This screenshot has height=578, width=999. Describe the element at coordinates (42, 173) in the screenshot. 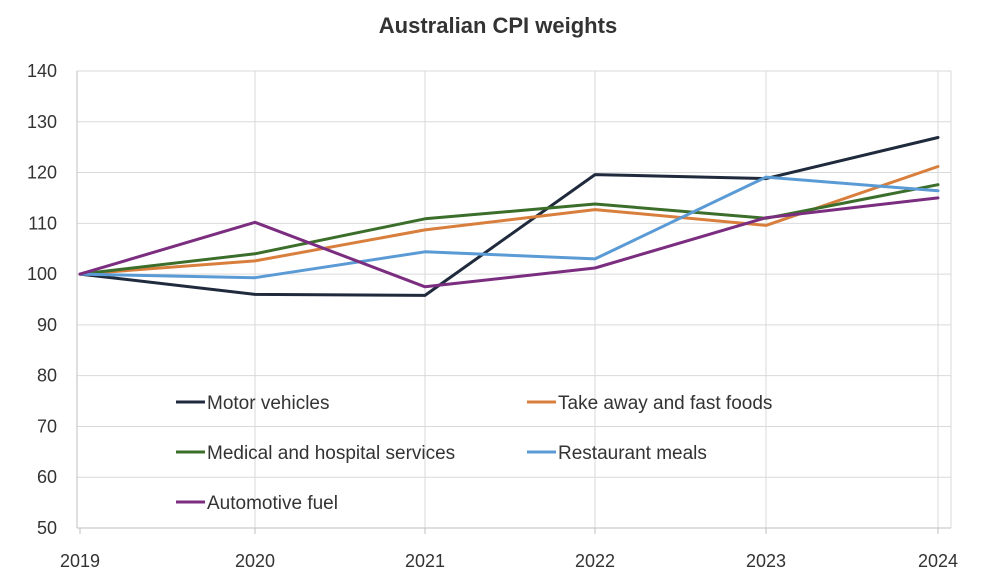

I see `y-tick-label: 120` at that location.